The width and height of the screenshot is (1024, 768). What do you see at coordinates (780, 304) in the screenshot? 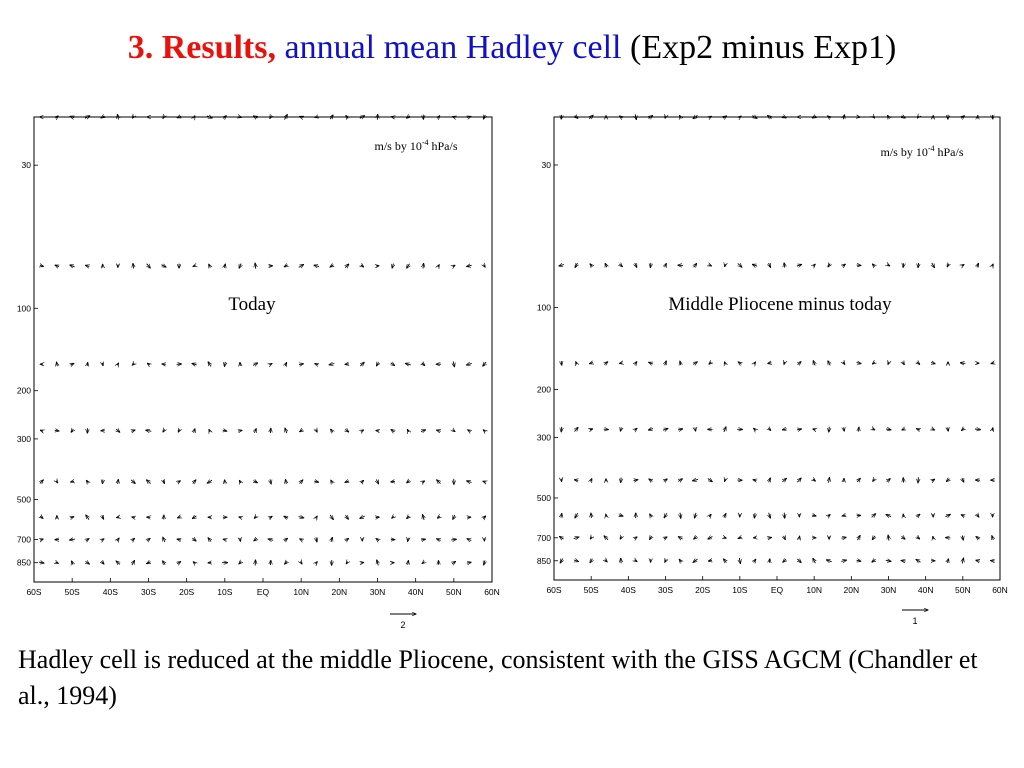
I see `panel-label: Middle Pliocene minus today` at bounding box center [780, 304].